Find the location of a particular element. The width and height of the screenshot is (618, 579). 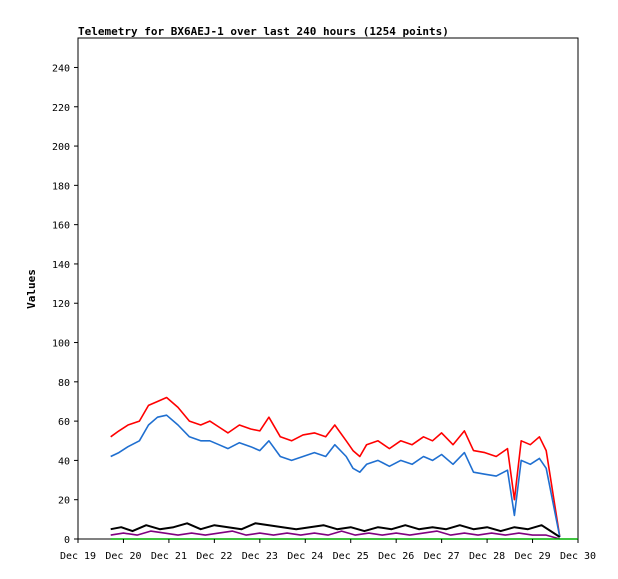

x-tick-label: Dec 19 is located at coordinates (78, 556).